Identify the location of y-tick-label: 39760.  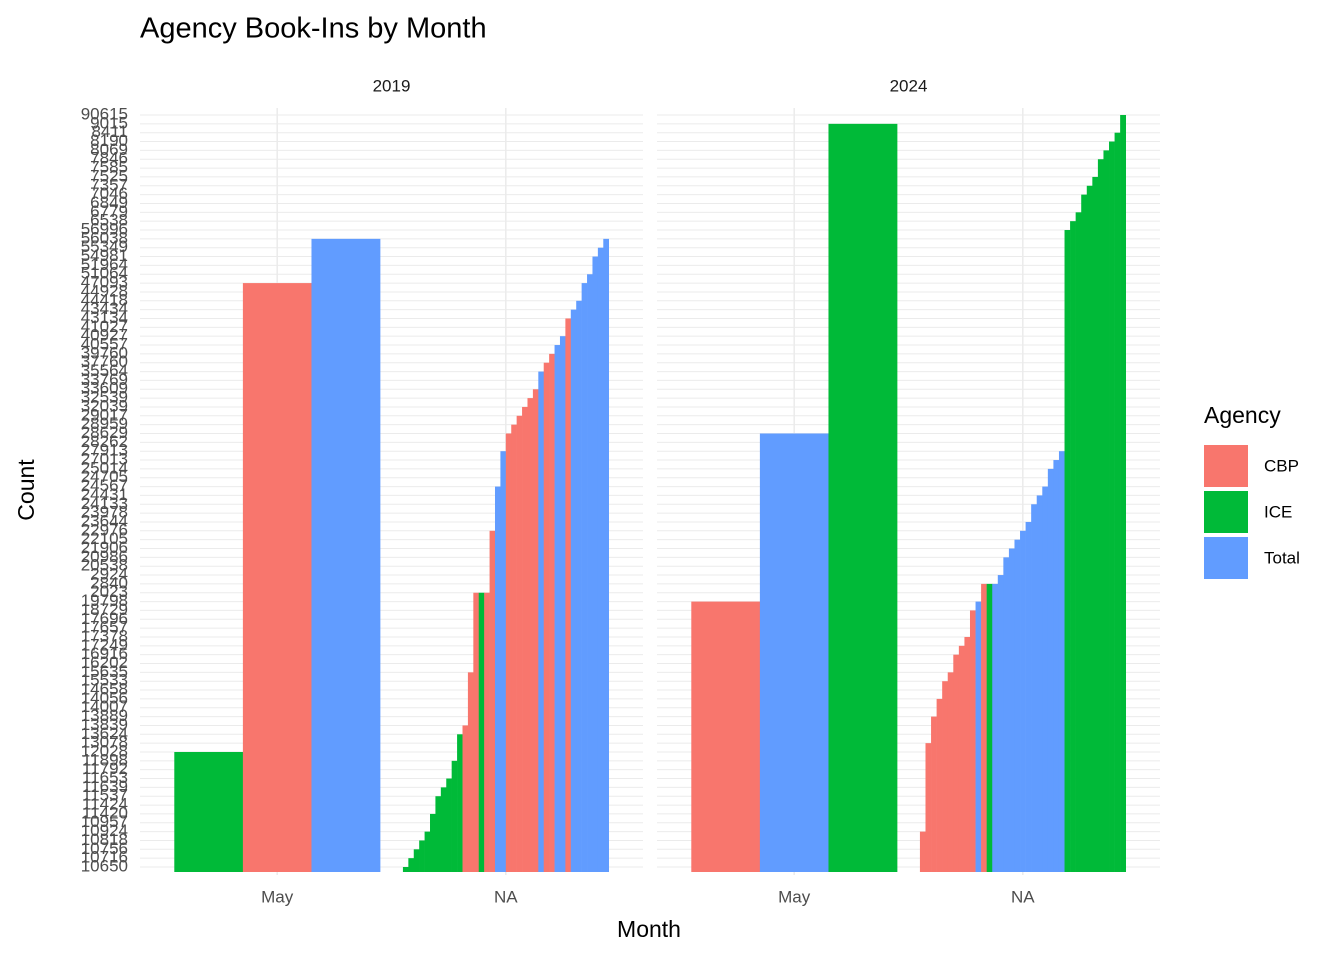
(104, 352).